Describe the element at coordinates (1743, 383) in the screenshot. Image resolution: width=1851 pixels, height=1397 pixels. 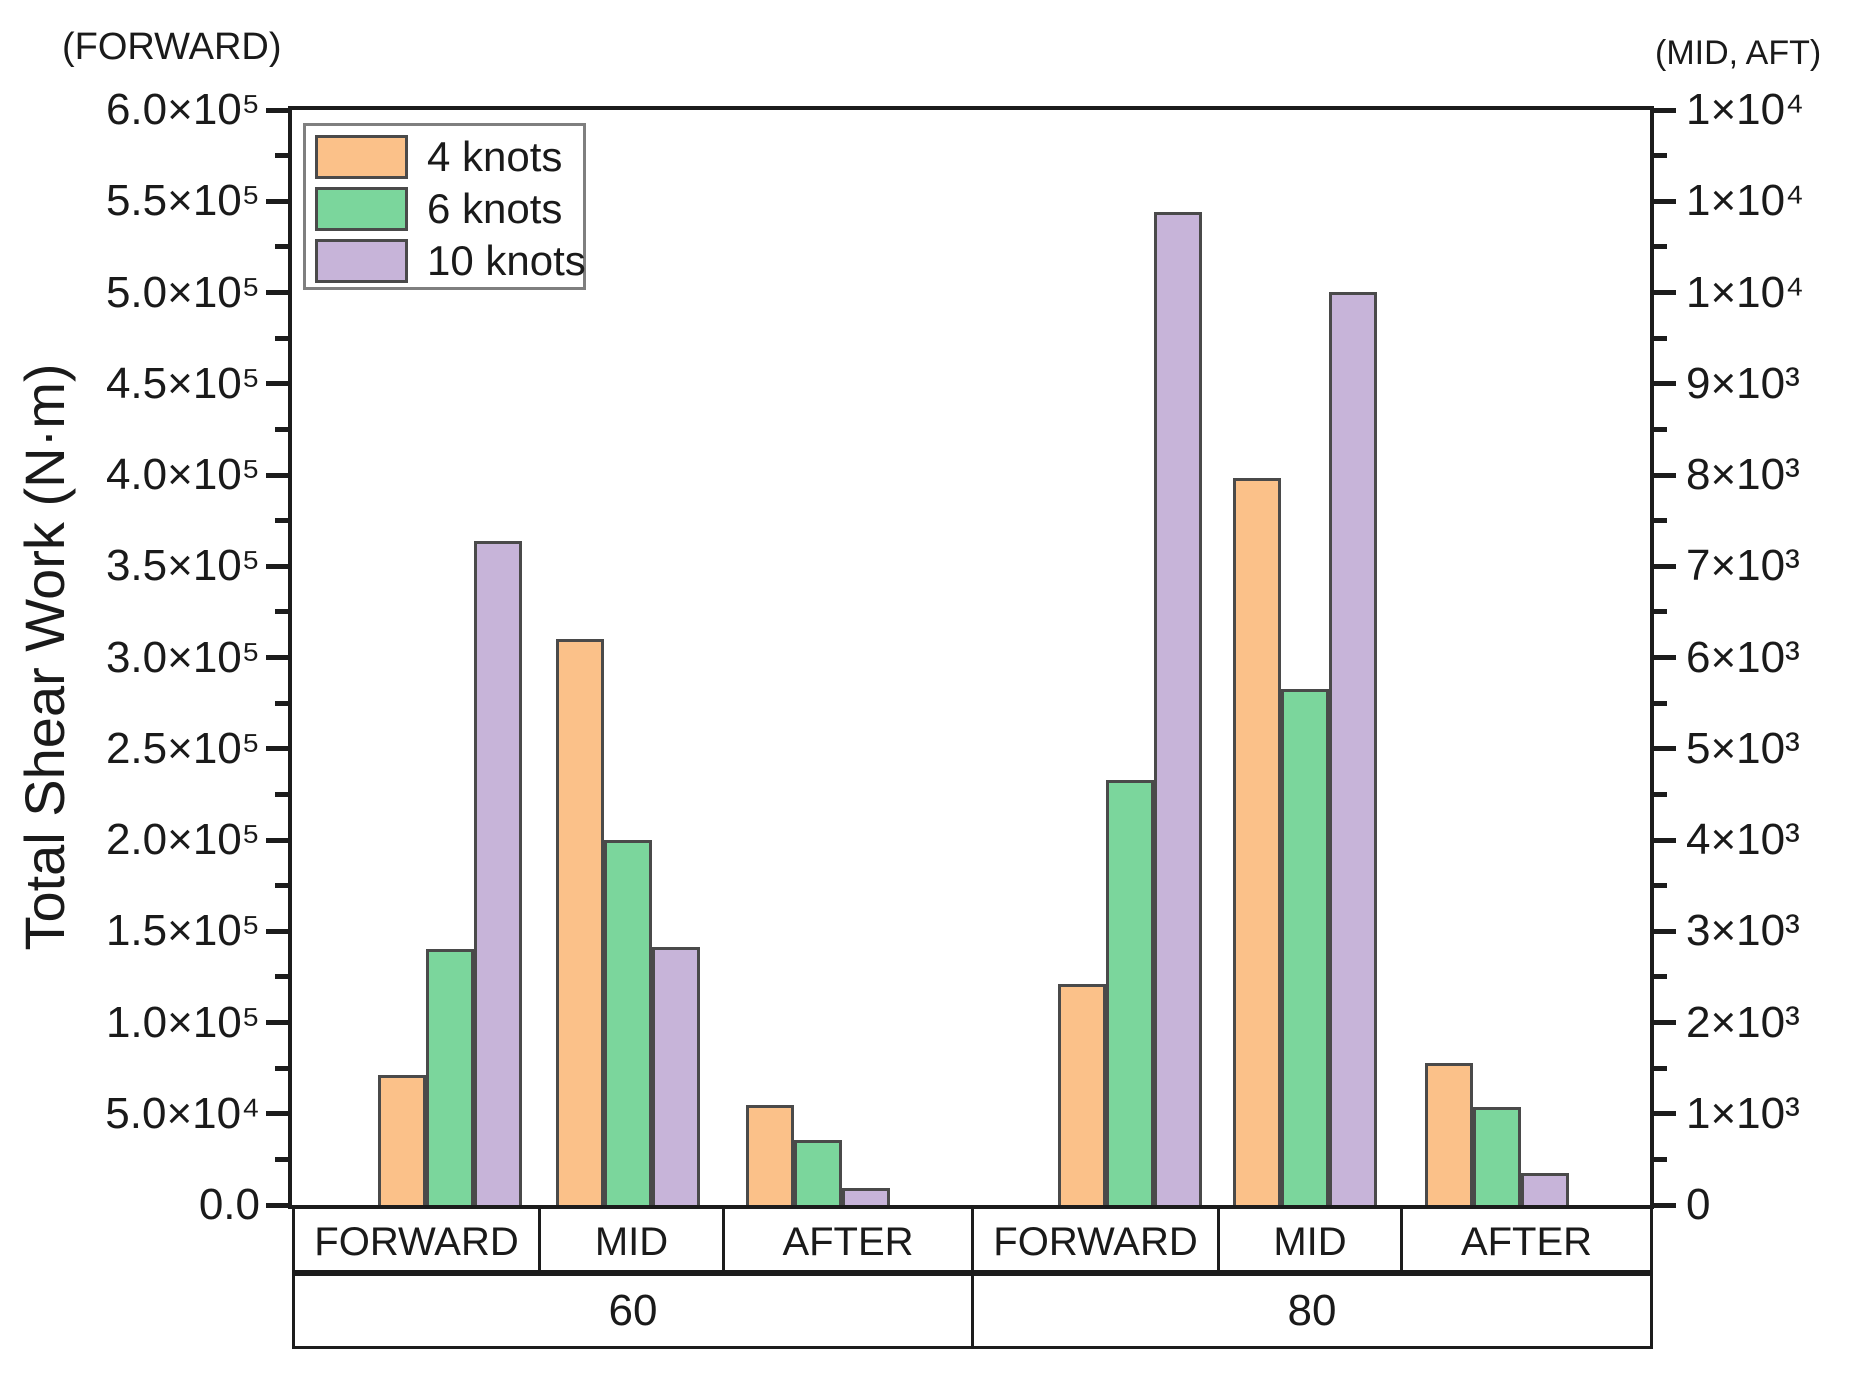
I see `right-axis-tick-label: 9×10³` at that location.